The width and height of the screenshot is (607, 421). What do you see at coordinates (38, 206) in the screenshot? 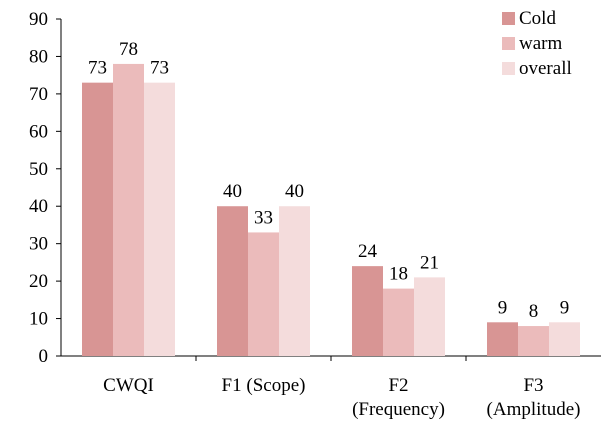
I see `y-tick-label: 40` at bounding box center [38, 206].